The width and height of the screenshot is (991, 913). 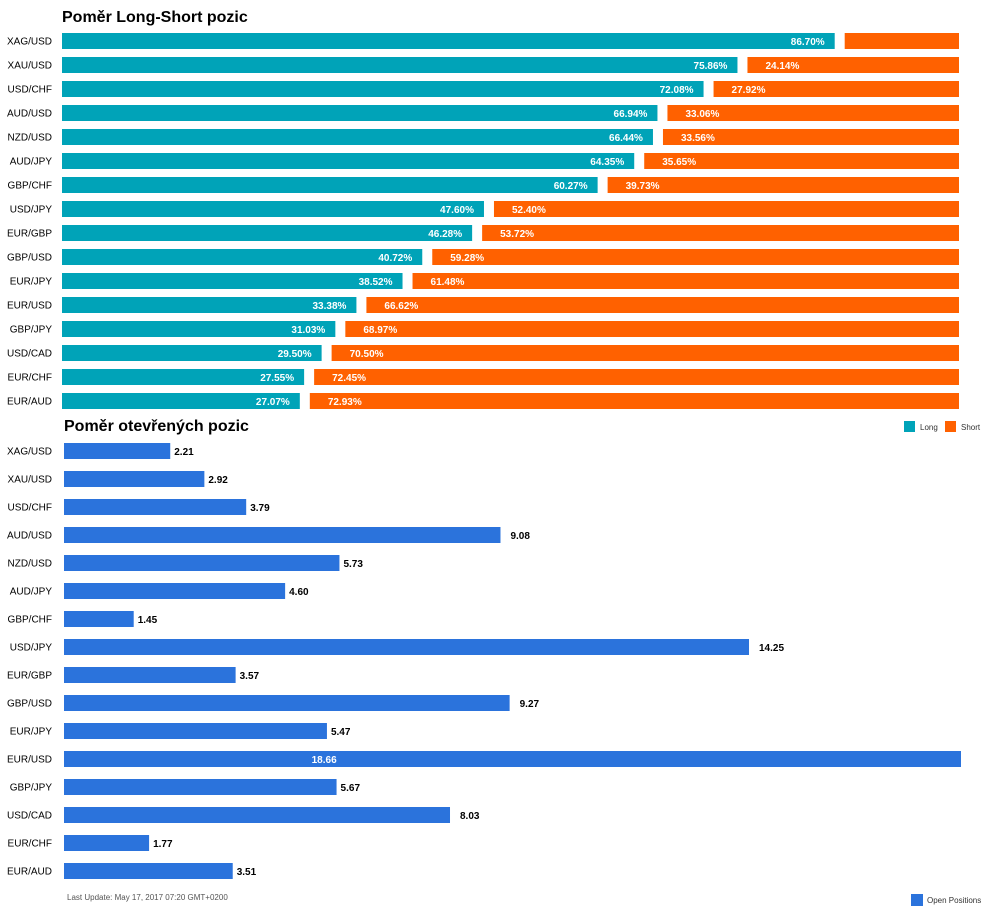 I want to click on long-value-label: 33.38%, so click(x=329, y=306).